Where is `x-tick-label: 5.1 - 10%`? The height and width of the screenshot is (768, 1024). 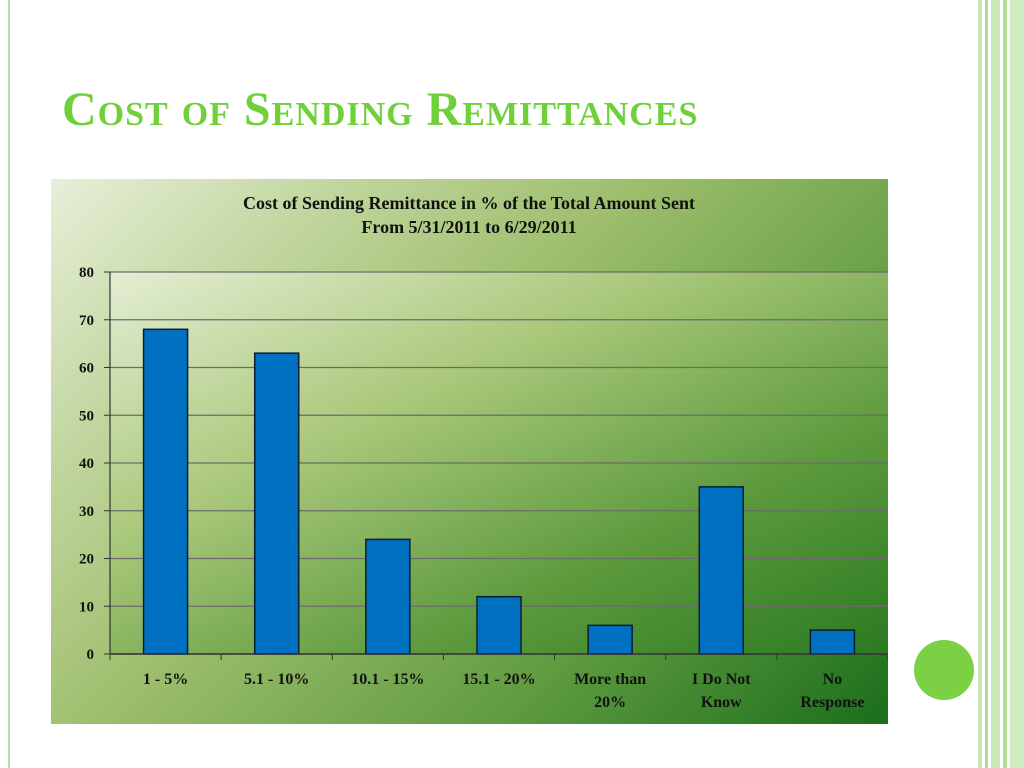
x-tick-label: 5.1 - 10% is located at coordinates (276, 679).